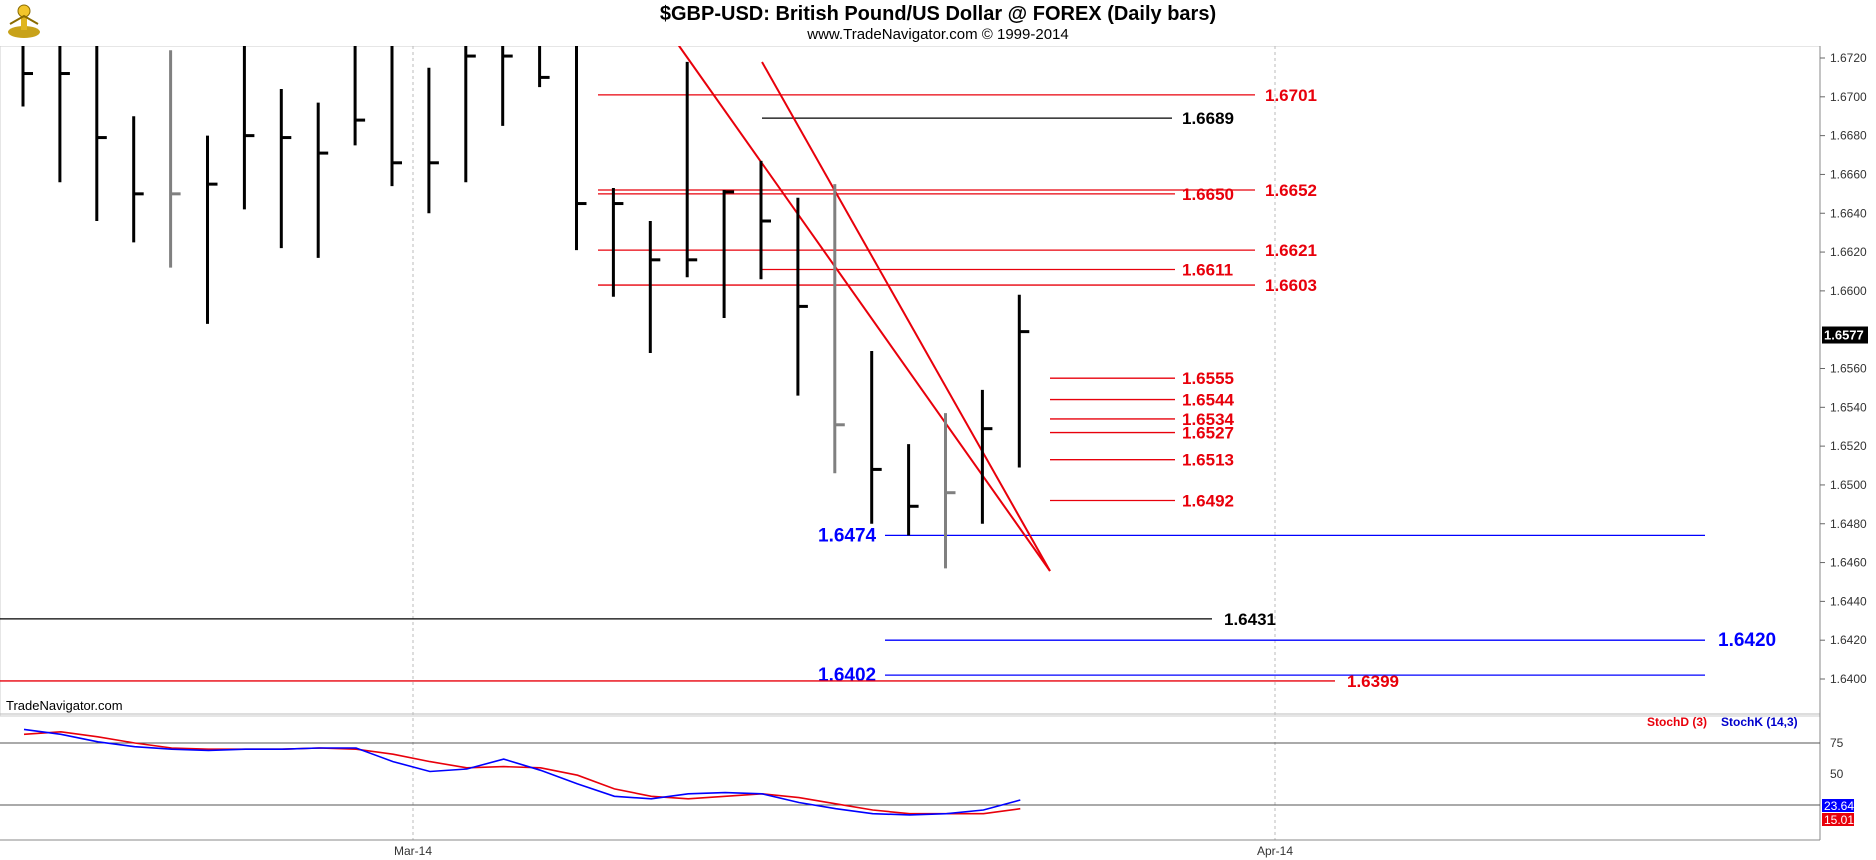  I want to click on stochk-last-label: 23.64, so click(1839, 806).